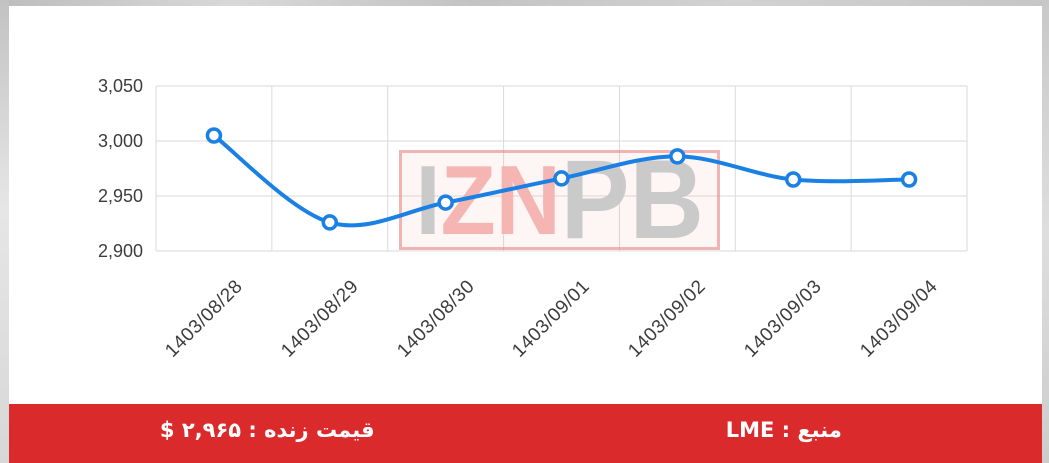  I want to click on frame-shadow-top, so click(524, 3).